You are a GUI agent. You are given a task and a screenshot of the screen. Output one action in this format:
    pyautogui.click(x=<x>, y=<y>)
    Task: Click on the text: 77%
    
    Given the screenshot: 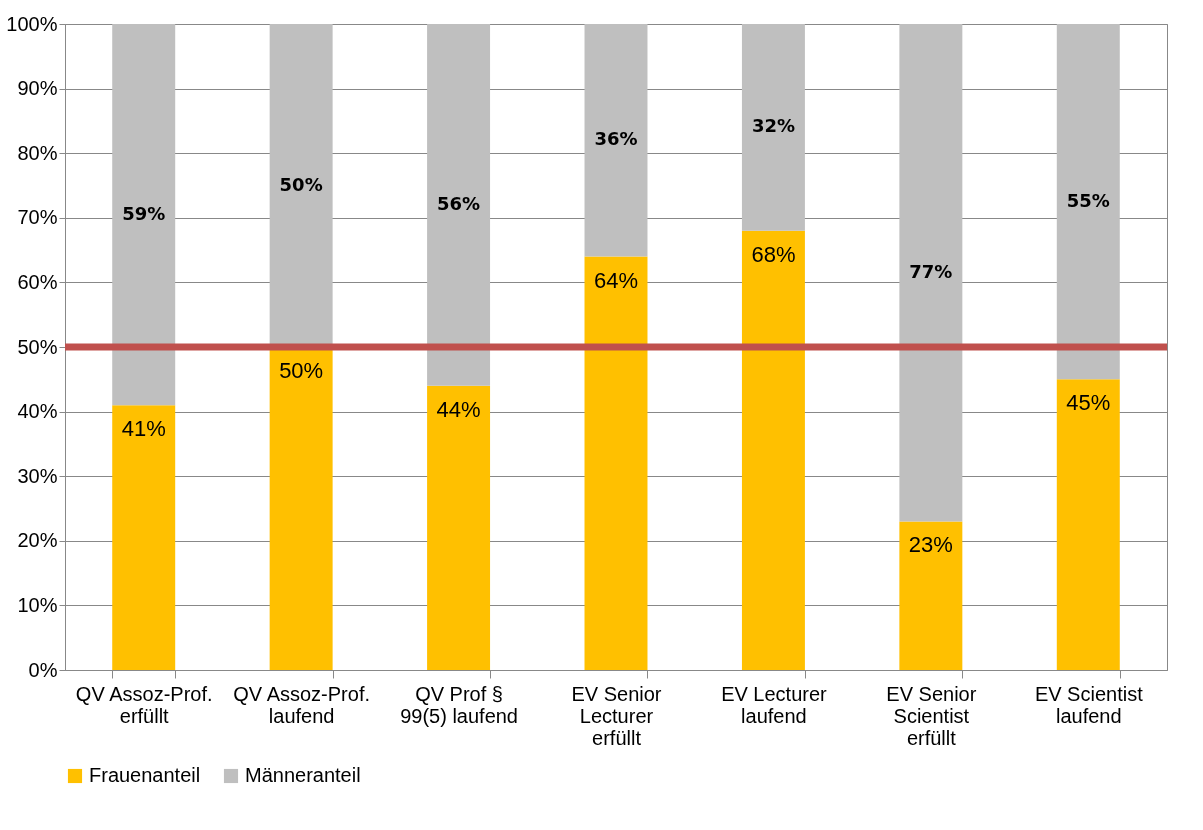 What is the action you would take?
    pyautogui.click(x=931, y=271)
    